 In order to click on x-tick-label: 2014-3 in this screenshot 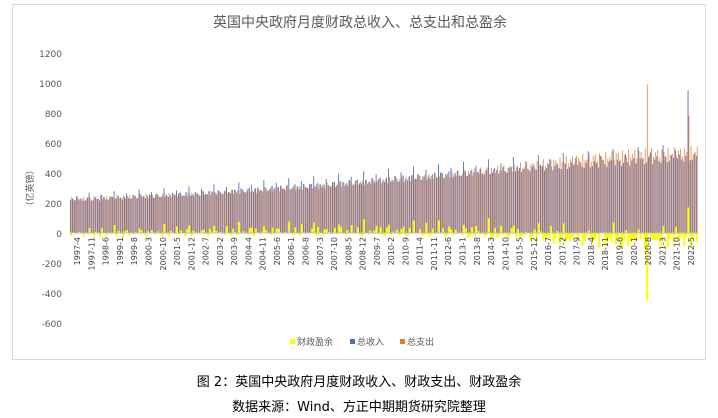, I will do `click(491, 251)`.